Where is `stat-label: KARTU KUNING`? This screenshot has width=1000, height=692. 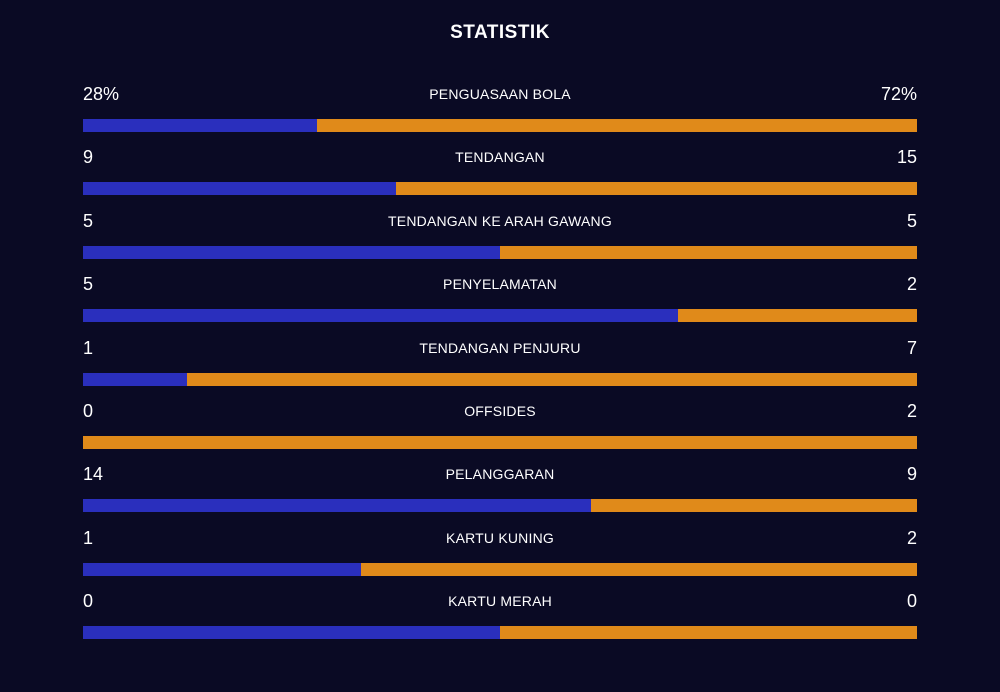
stat-label: KARTU KUNING is located at coordinates (500, 537).